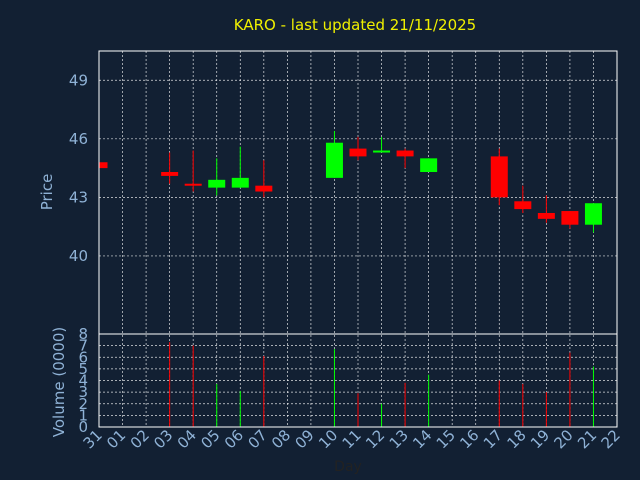  Describe the element at coordinates (116, 439) in the screenshot. I see `x-tick-label: 01` at that location.